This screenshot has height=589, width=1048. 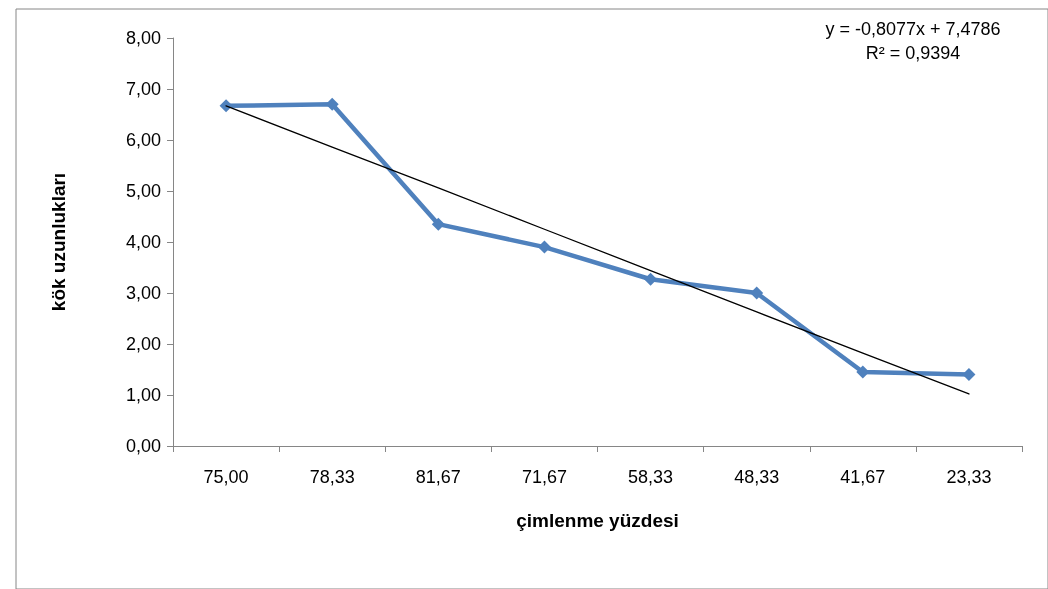 What do you see at coordinates (143, 395) in the screenshot?
I see `y-tick-label: 1,00` at bounding box center [143, 395].